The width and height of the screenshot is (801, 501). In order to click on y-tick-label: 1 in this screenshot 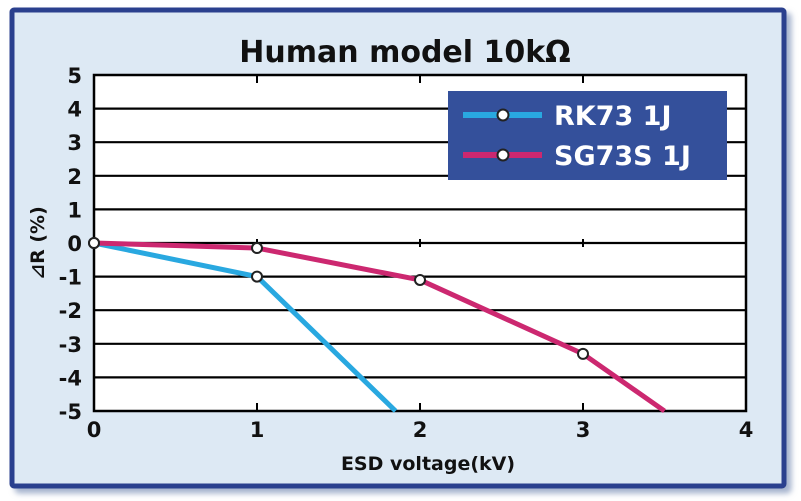, I will do `click(74, 210)`.